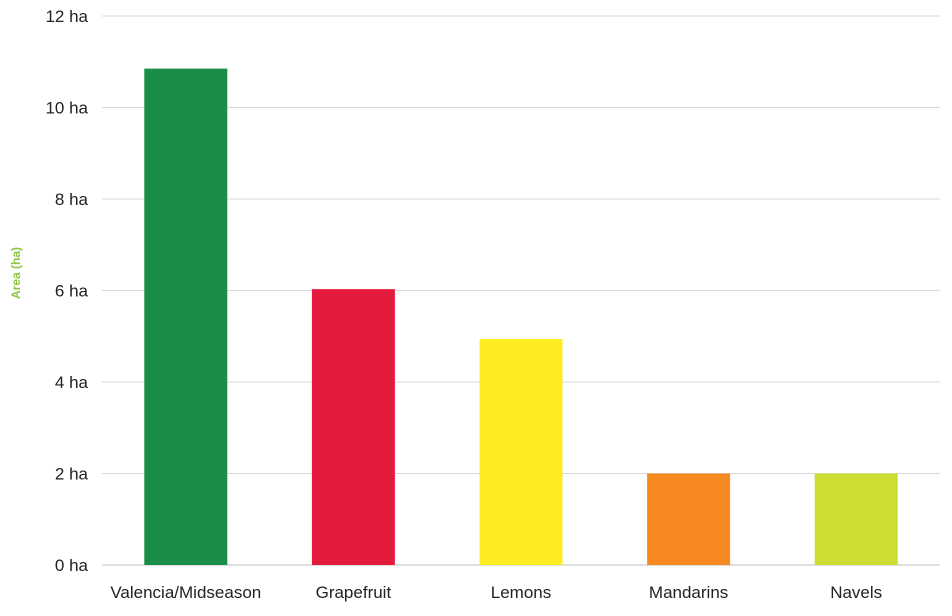 This screenshot has height=616, width=952. What do you see at coordinates (16, 273) in the screenshot?
I see `y-axis-label: Area (ha)` at bounding box center [16, 273].